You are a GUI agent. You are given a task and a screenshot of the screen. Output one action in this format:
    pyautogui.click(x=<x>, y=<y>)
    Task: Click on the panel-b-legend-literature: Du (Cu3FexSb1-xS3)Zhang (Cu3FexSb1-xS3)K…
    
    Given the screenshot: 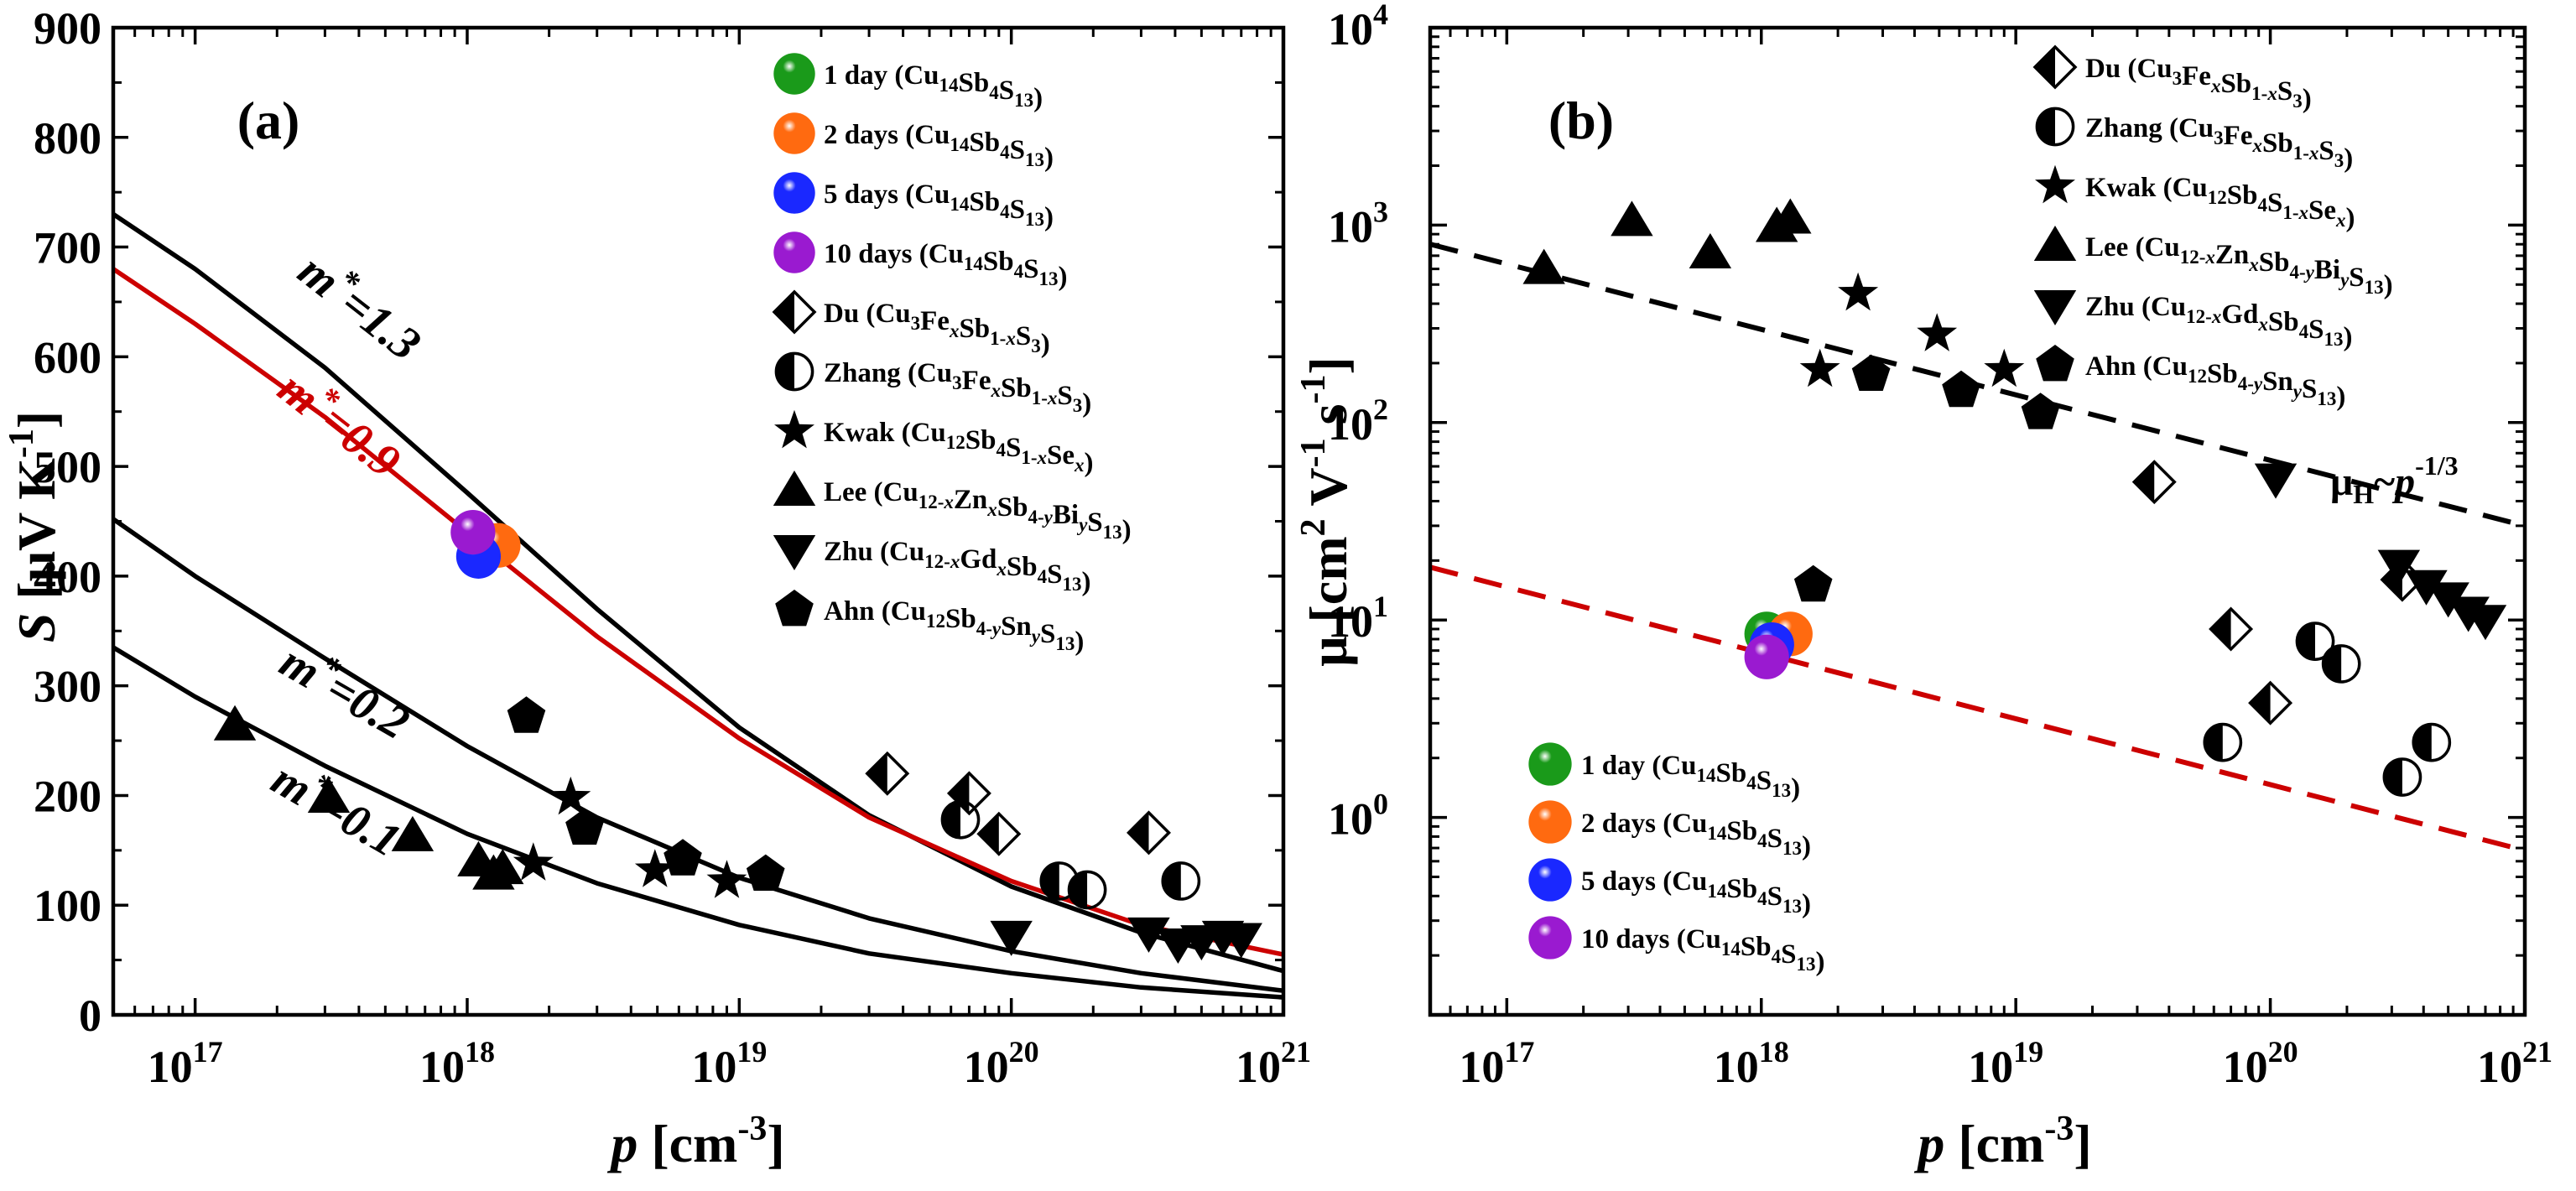 What is the action you would take?
    pyautogui.click(x=2212, y=228)
    